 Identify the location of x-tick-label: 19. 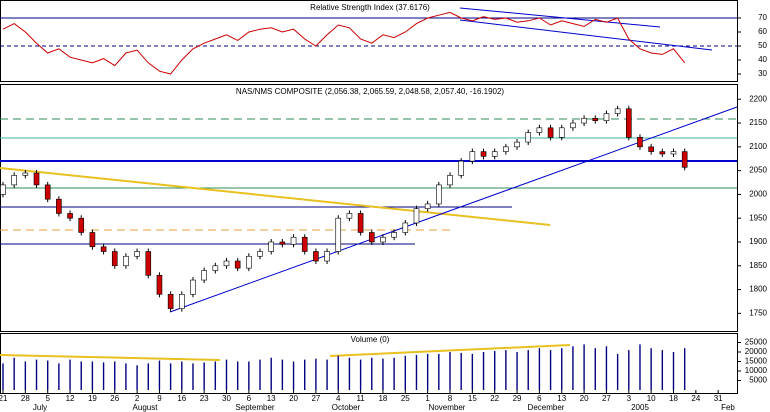
(92, 398).